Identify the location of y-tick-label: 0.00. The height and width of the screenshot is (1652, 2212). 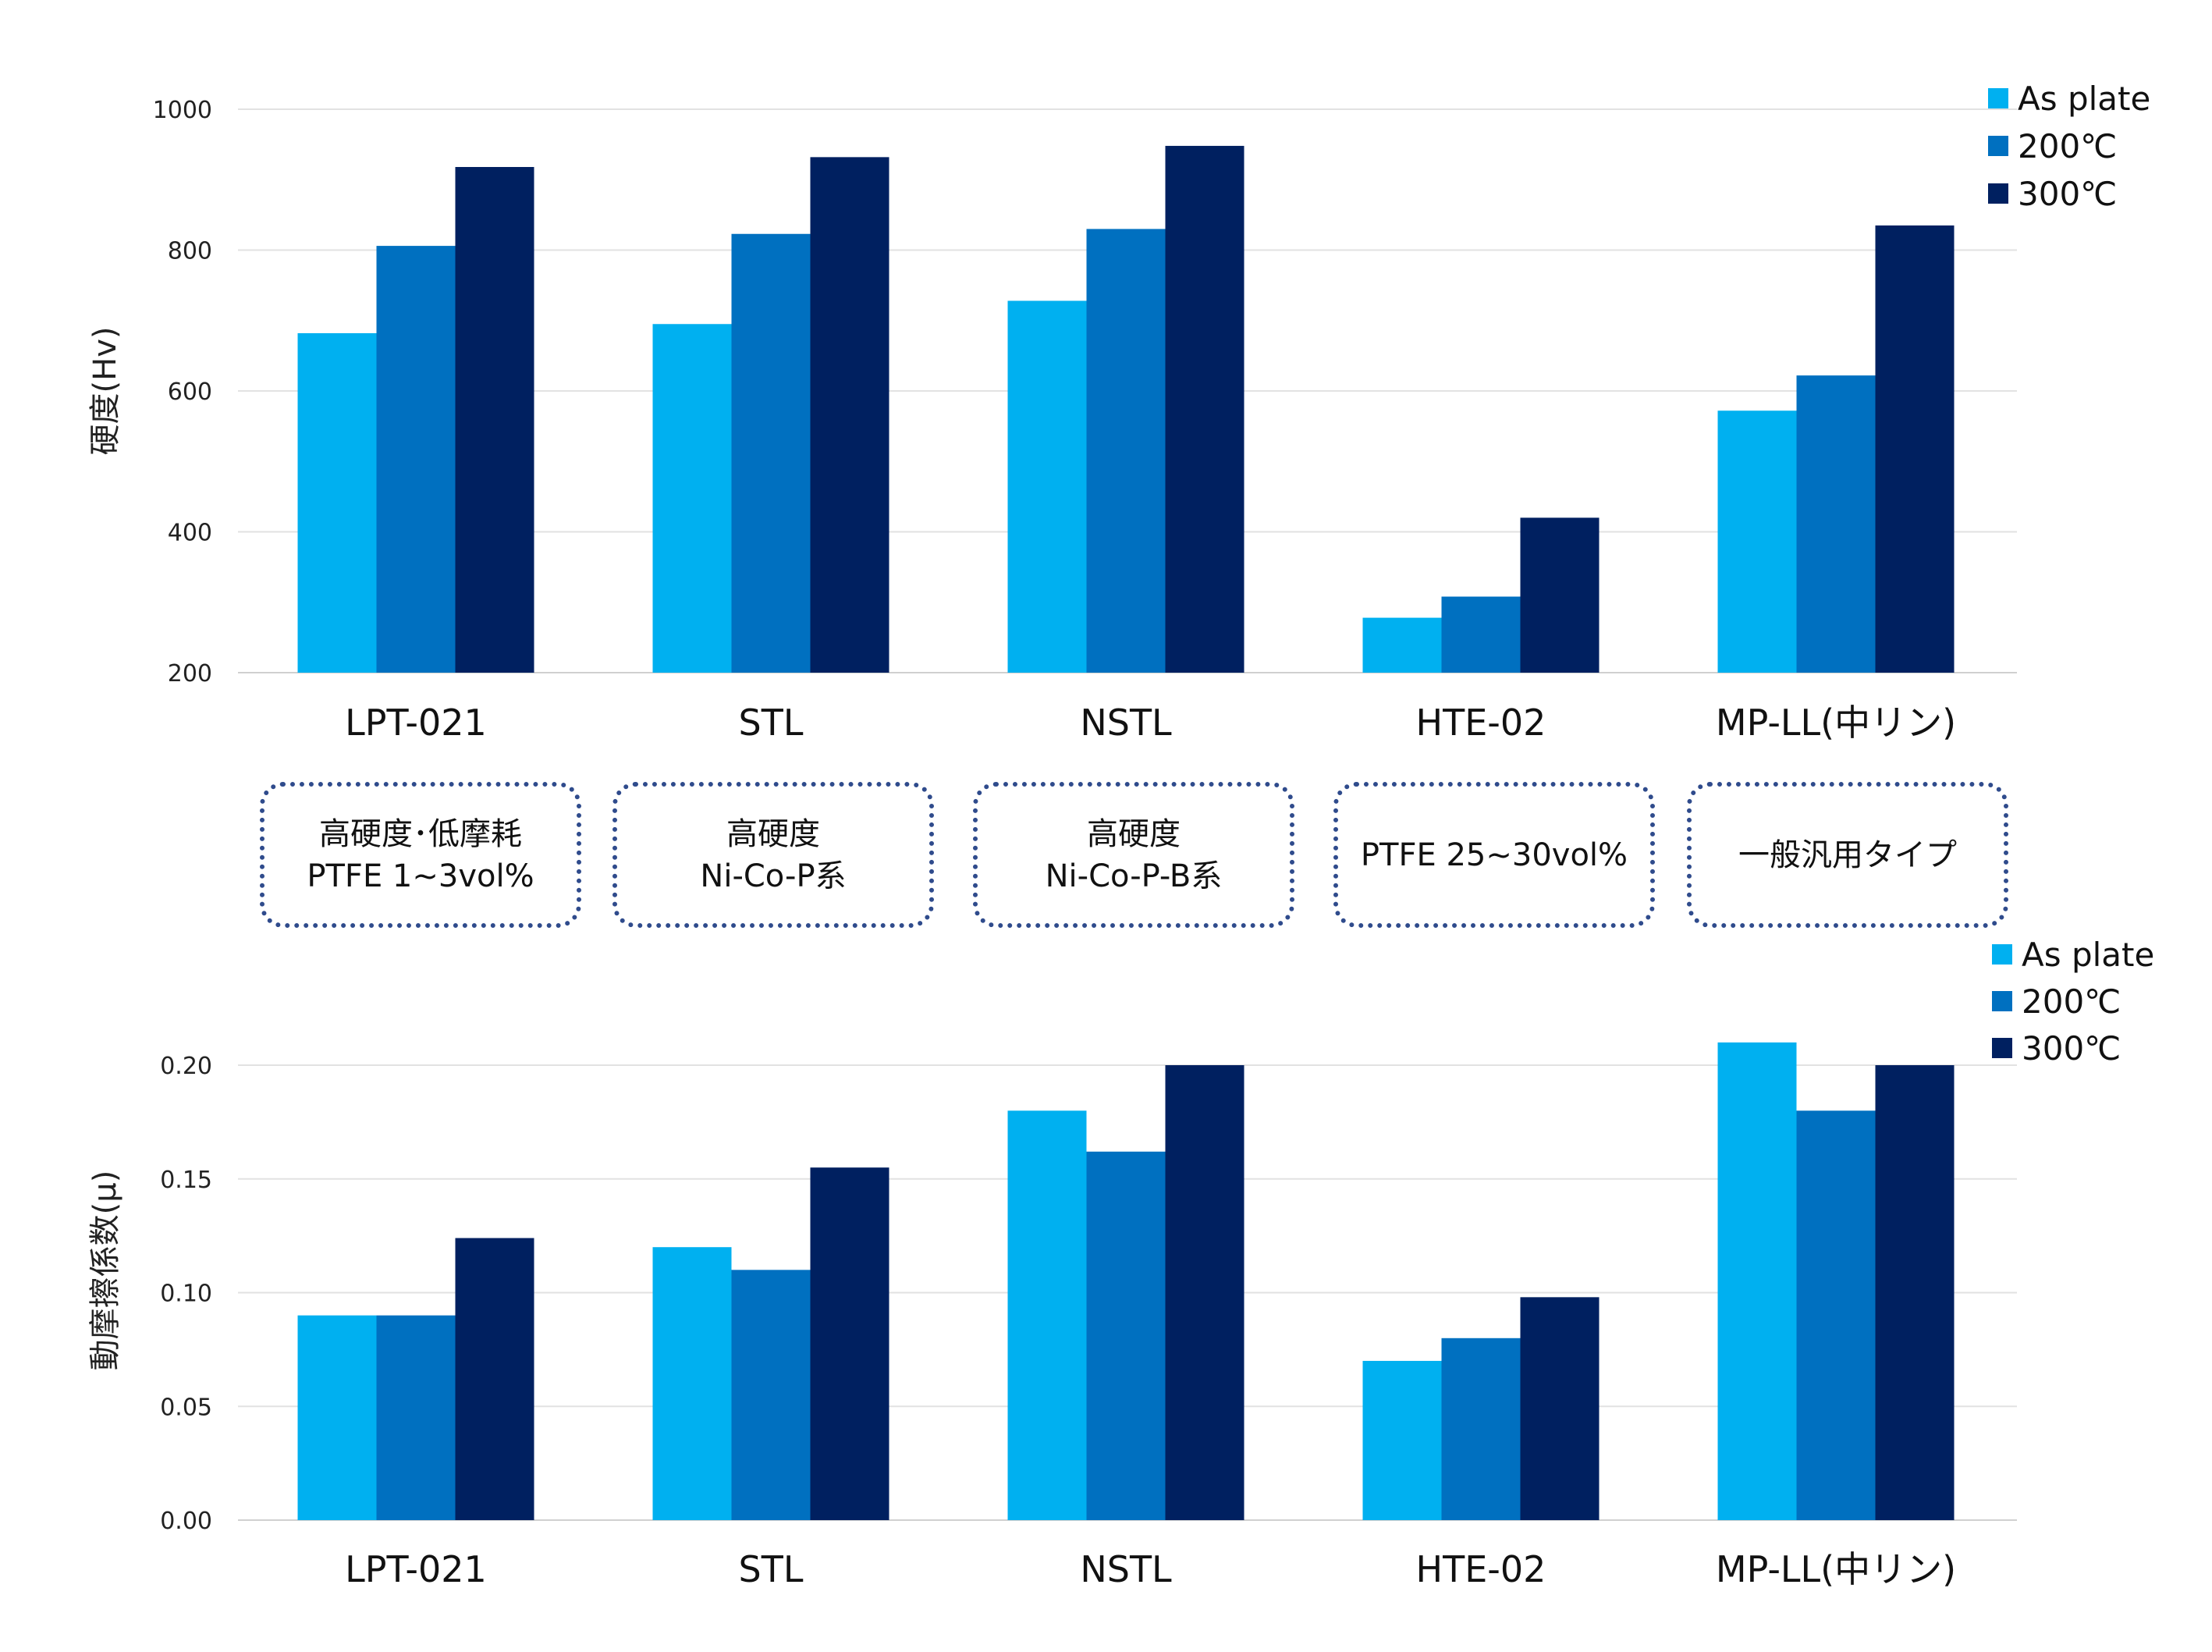
(186, 1522).